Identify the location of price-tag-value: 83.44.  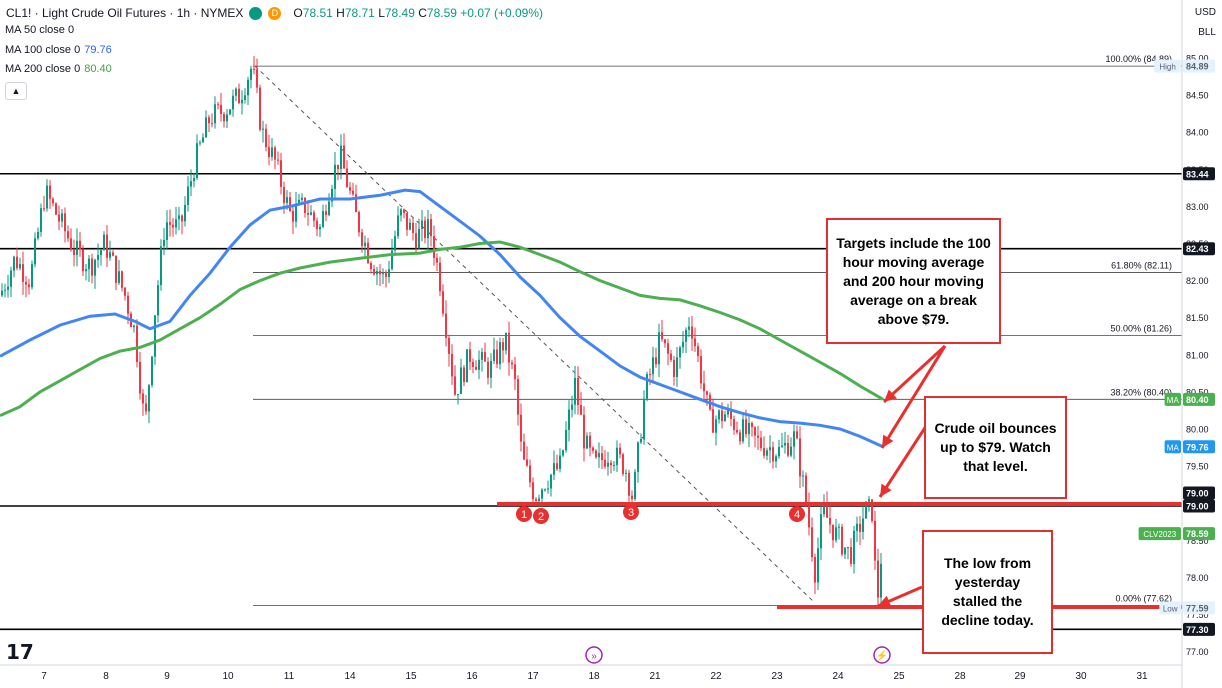
(1197, 174).